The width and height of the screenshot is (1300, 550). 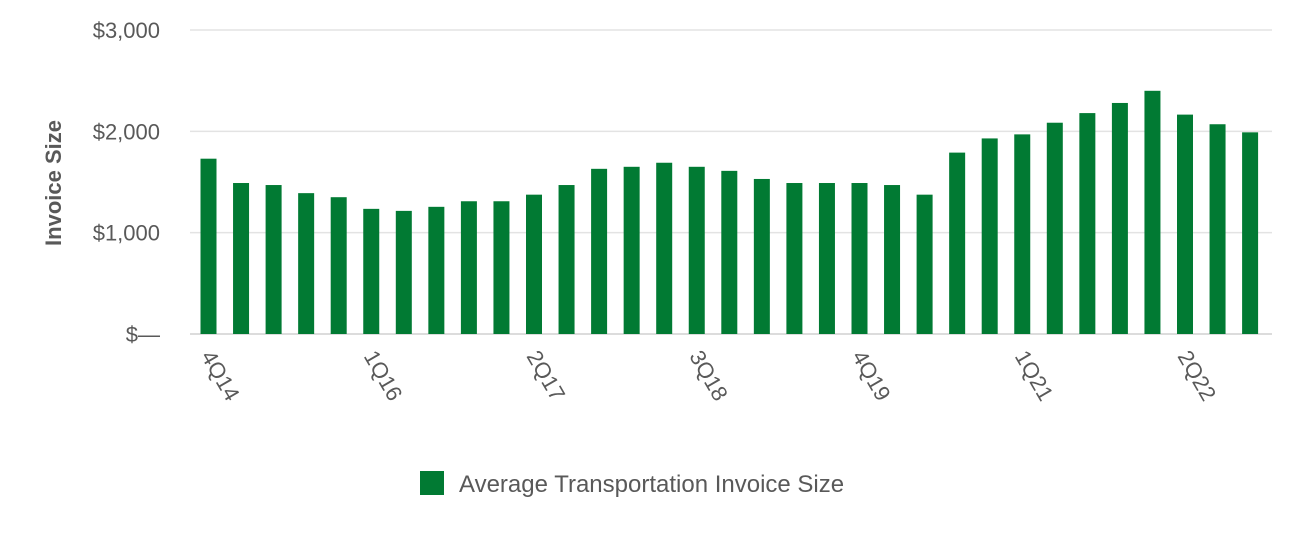 I want to click on bar-2Q20, so click(x=924, y=264).